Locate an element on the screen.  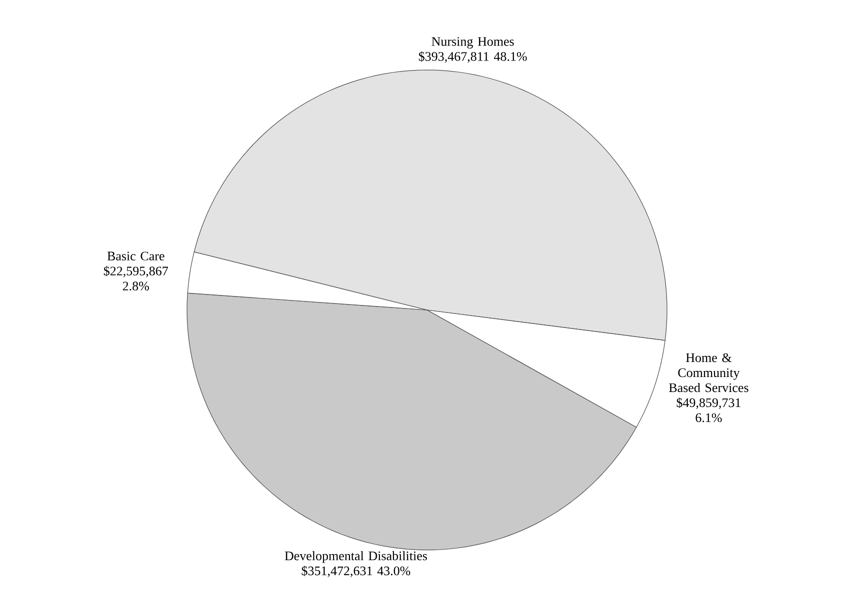
slice-label: Basic Care is located at coordinates (135, 256).